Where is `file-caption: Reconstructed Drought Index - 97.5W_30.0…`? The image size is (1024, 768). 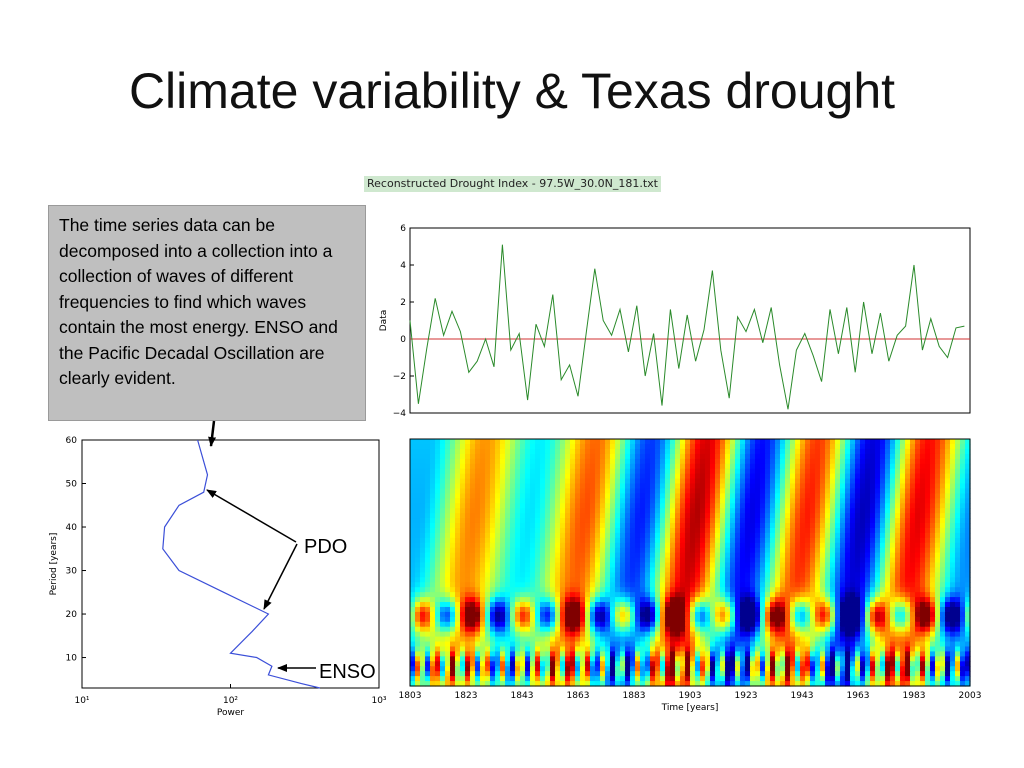
file-caption: Reconstructed Drought Index - 97.5W_30.0… is located at coordinates (512, 184).